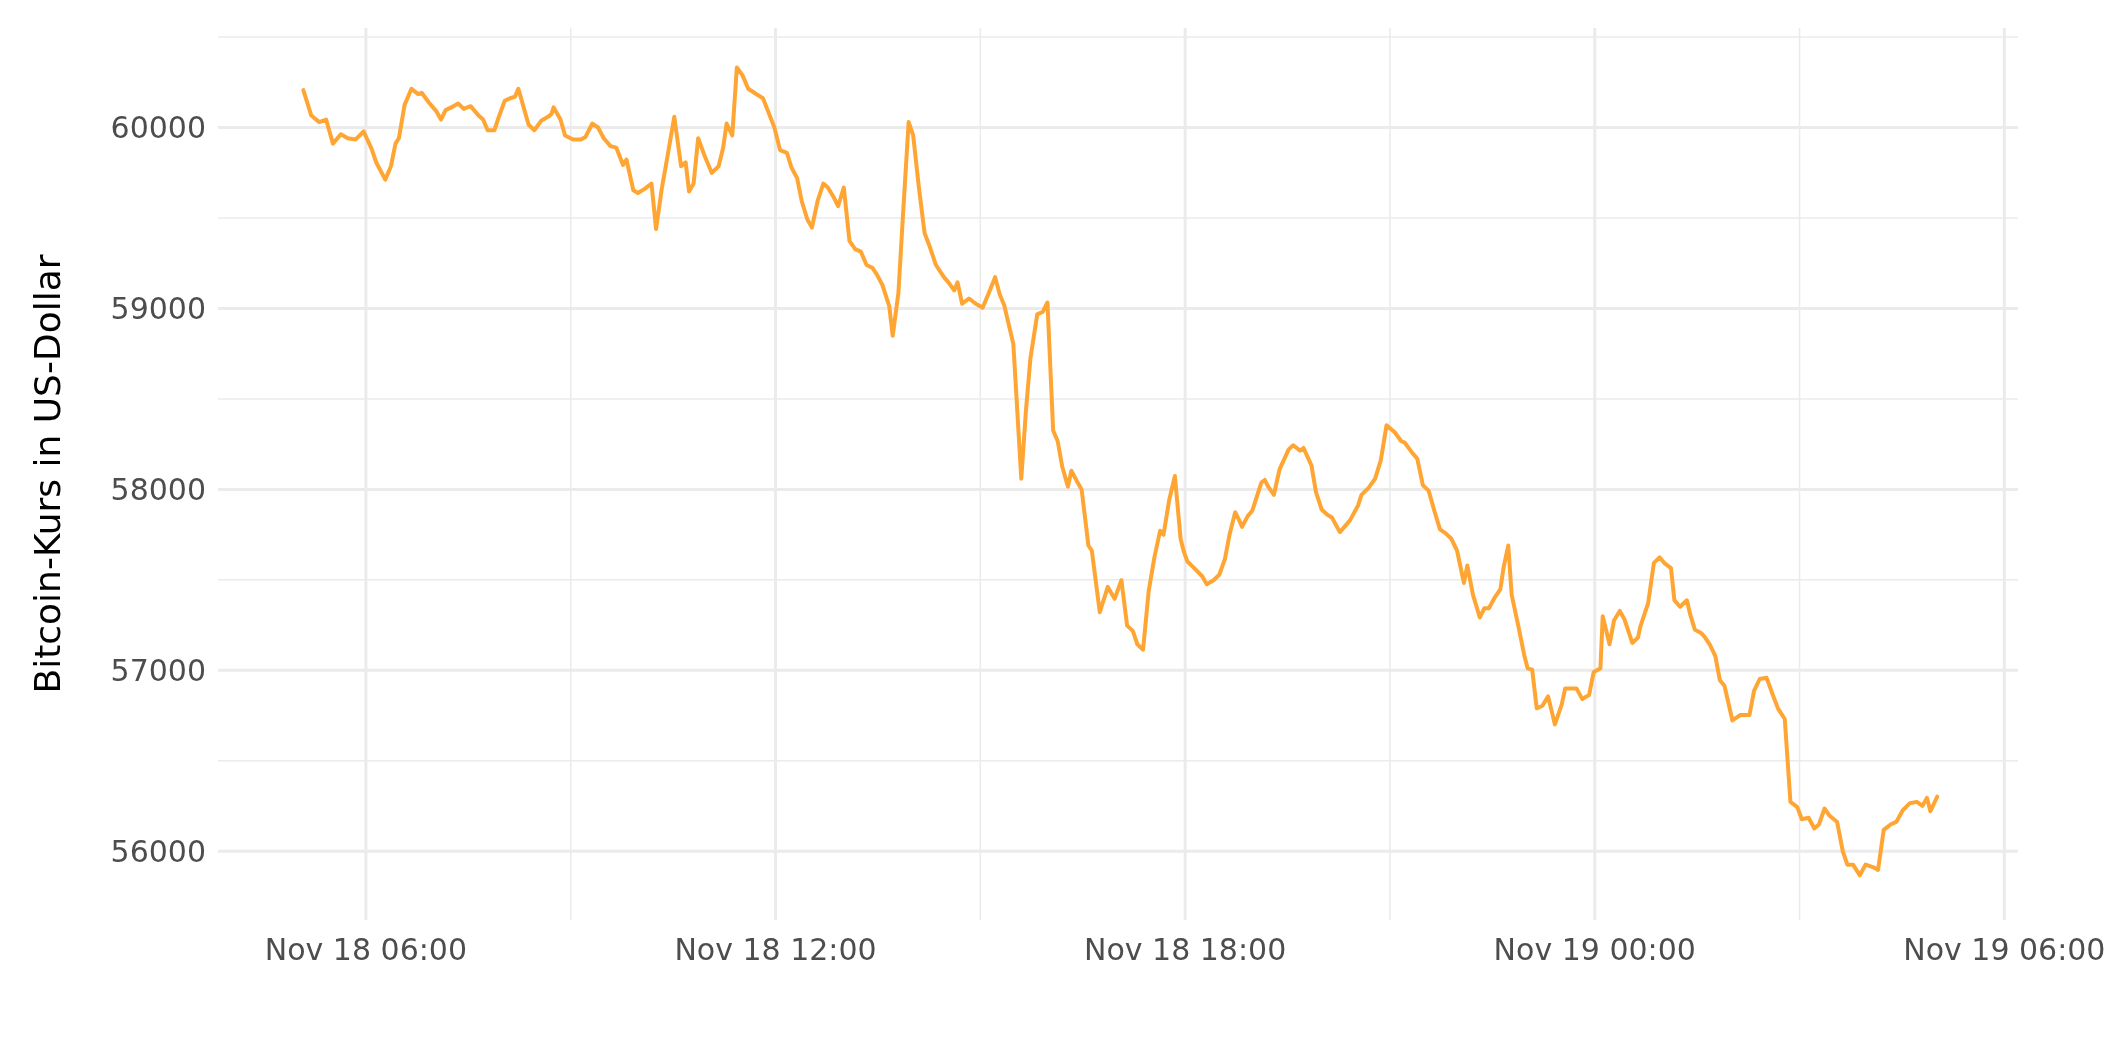 This screenshot has height=1062, width=2125. Describe the element at coordinates (366, 949) in the screenshot. I see `x-tick-label: Nov 18 06:00` at that location.